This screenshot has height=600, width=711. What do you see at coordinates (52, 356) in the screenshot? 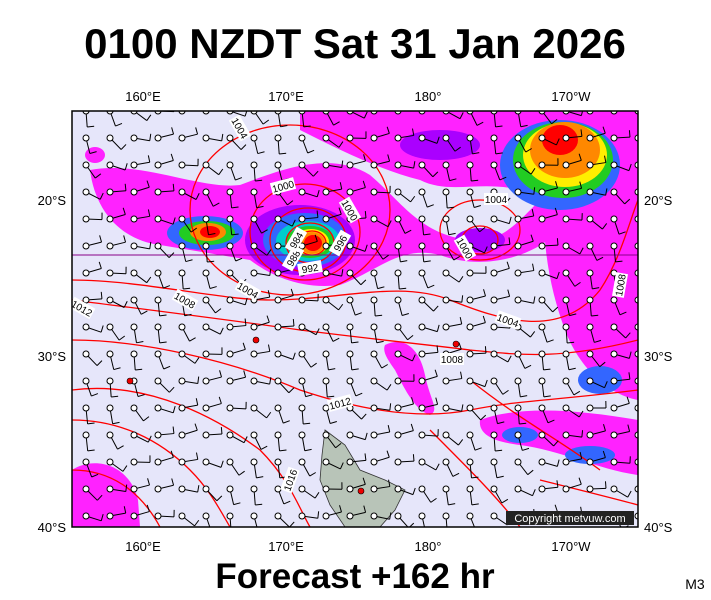
I see `lat-label: 30°S` at bounding box center [52, 356].